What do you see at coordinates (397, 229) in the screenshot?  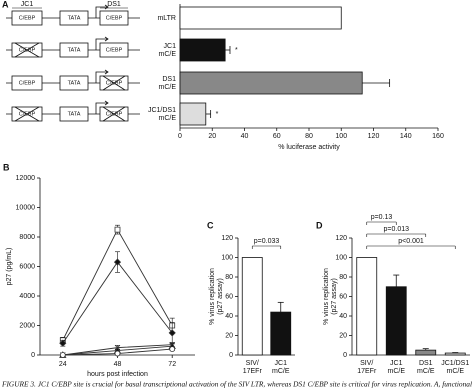 I see `p-value-label: p=0.013` at bounding box center [397, 229].